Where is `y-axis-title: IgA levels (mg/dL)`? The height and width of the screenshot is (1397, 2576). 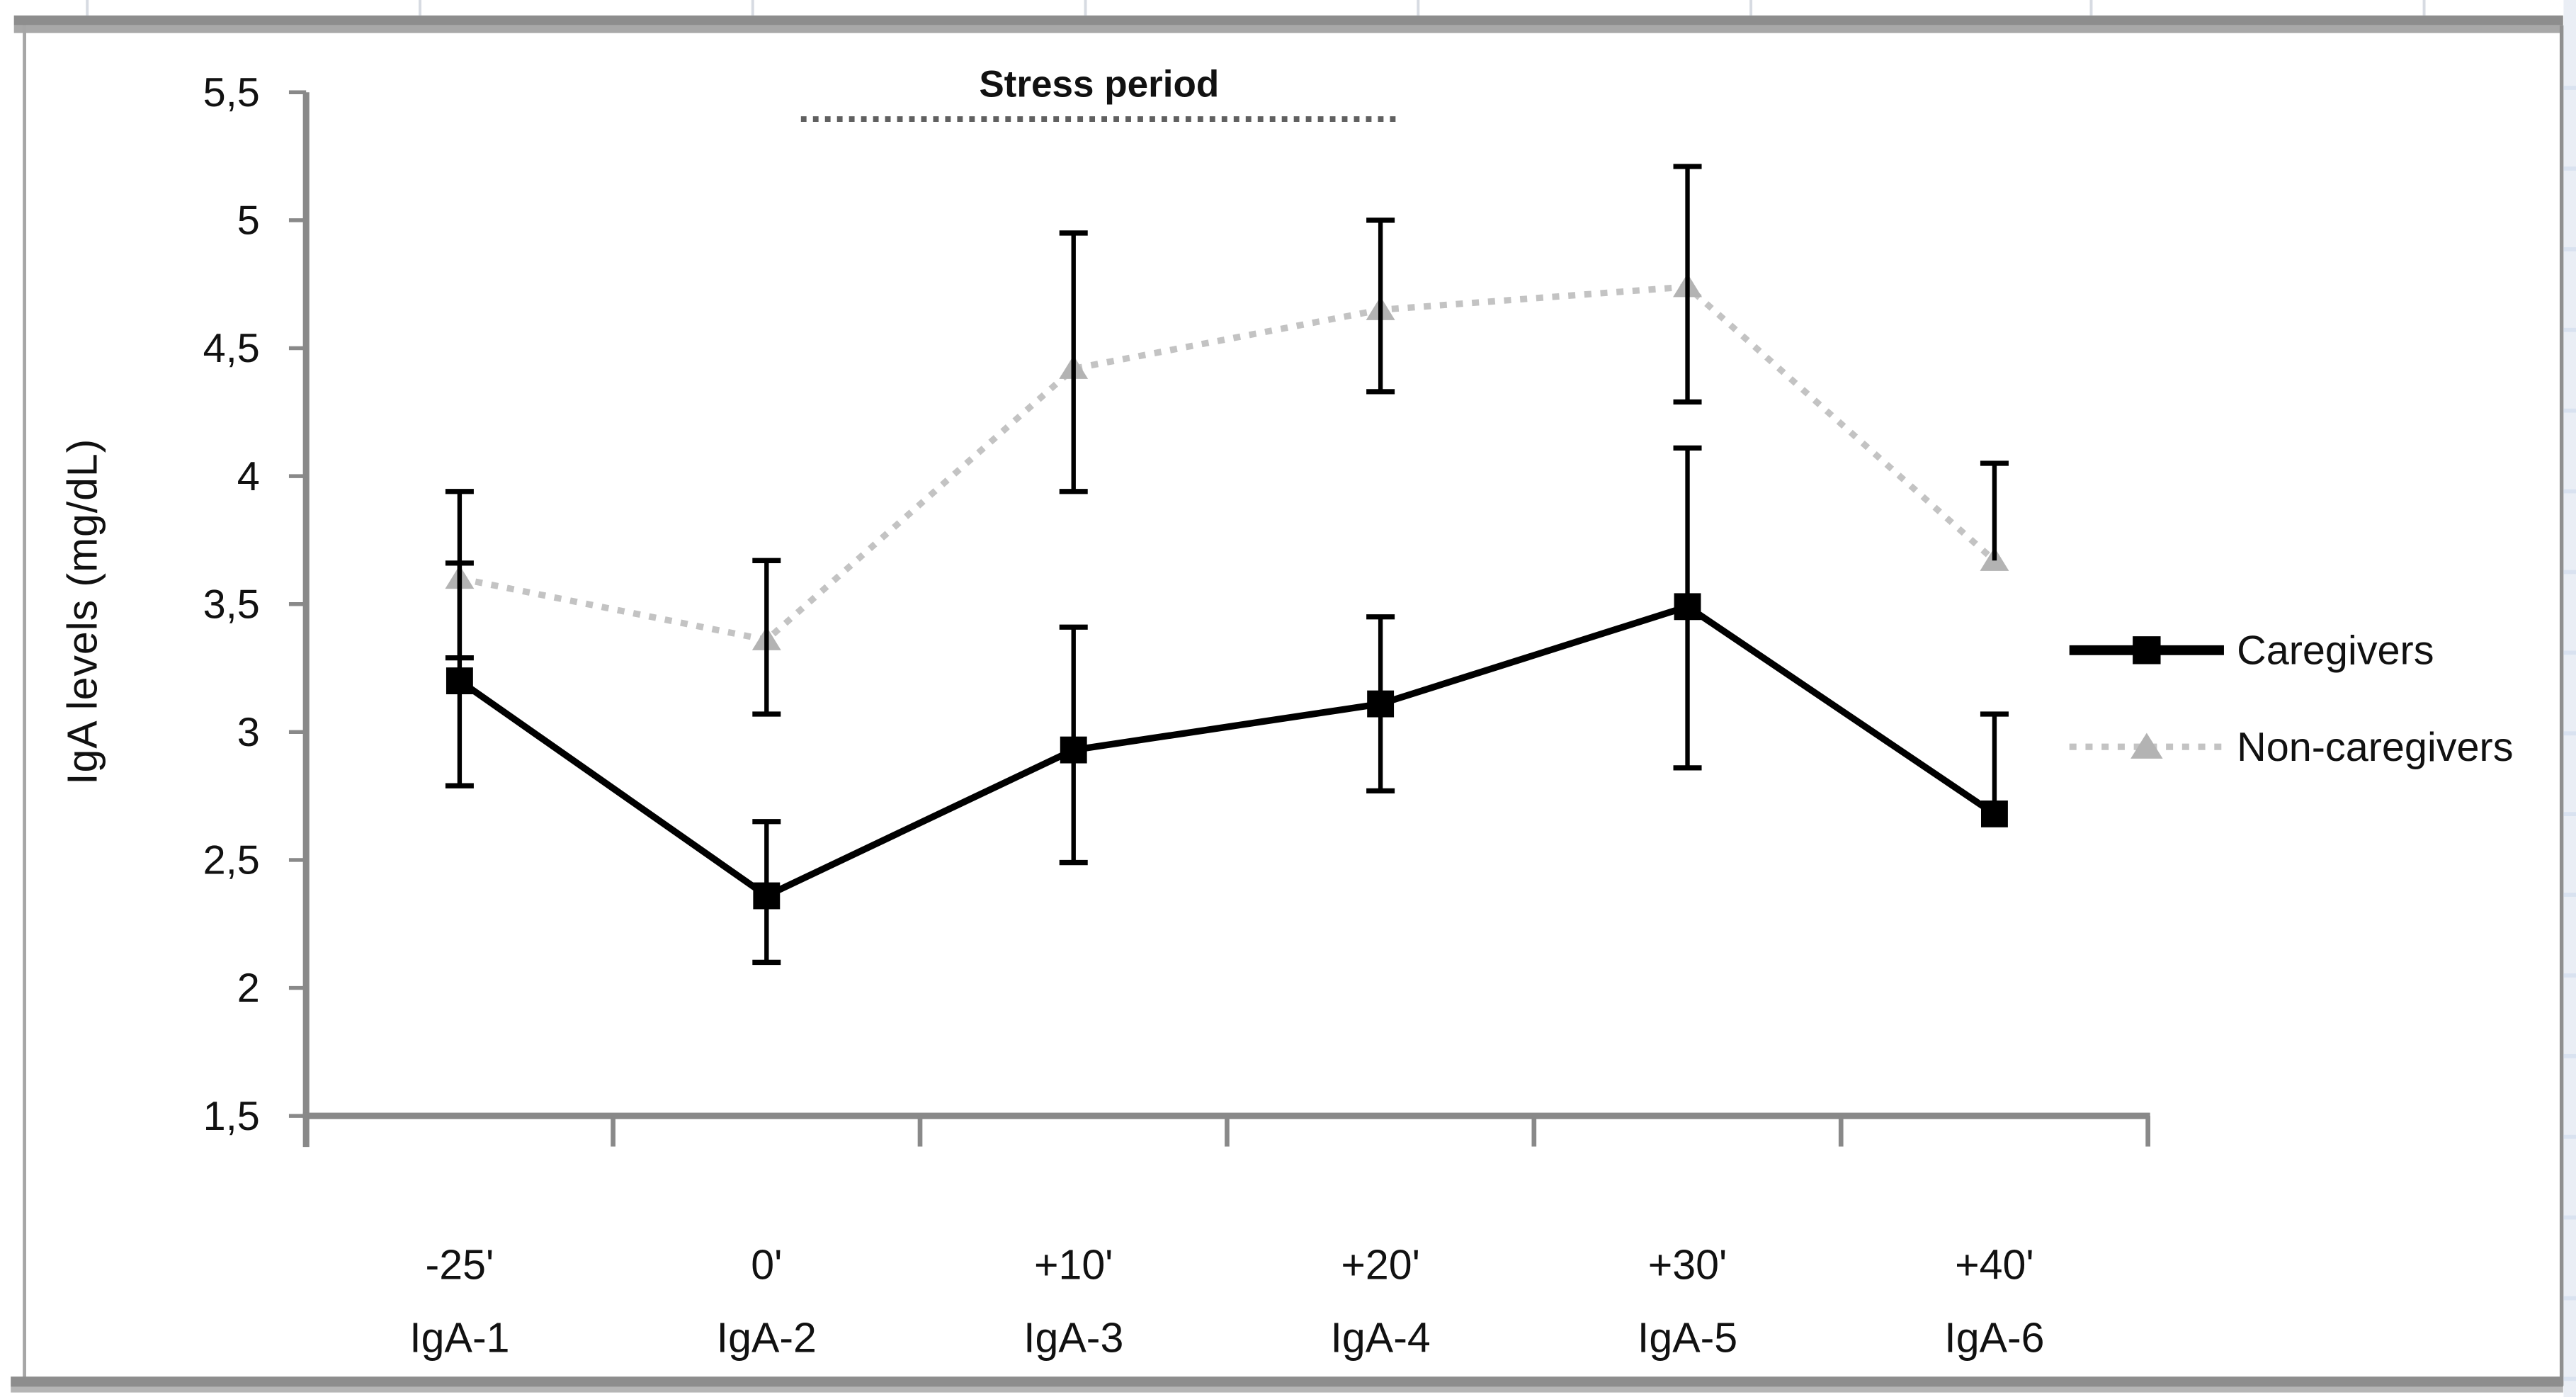 y-axis-title: IgA levels (mg/dL) is located at coordinates (82, 612).